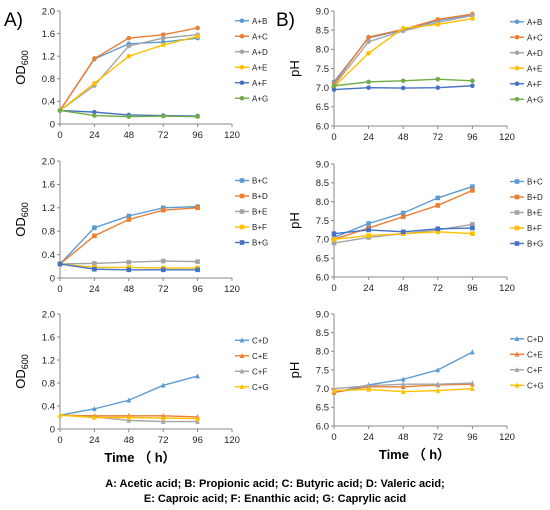 The height and width of the screenshot is (510, 550). Describe the element at coordinates (259, 21) in the screenshot. I see `legend-label: A+B` at that location.